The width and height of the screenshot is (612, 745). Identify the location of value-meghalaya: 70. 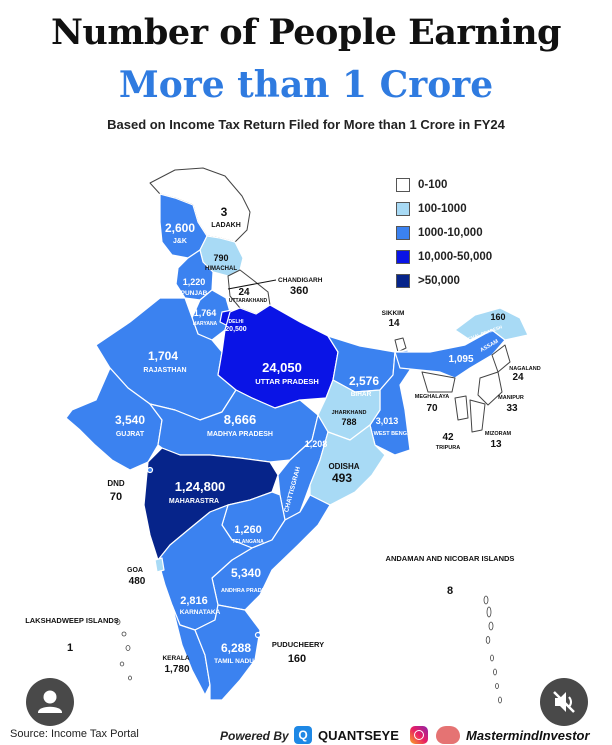
(432, 408).